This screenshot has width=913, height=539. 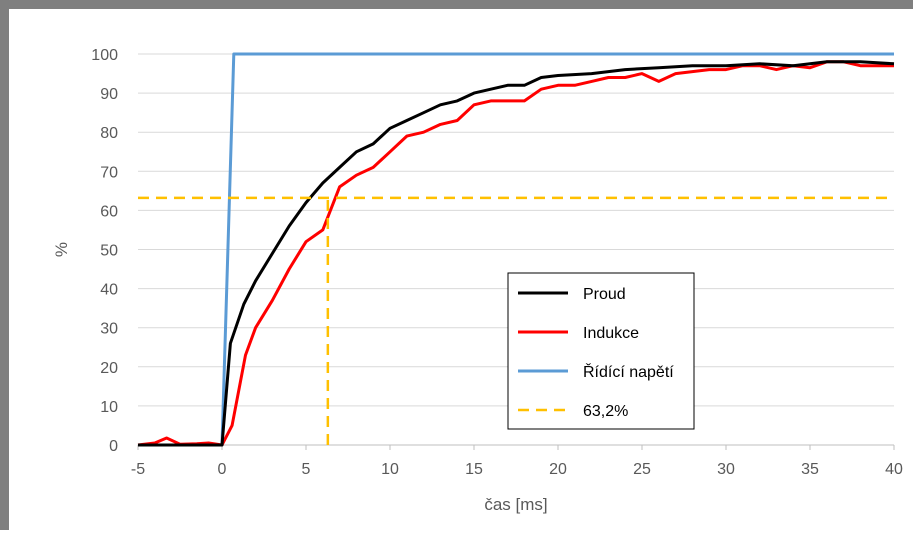 What do you see at coordinates (558, 469) in the screenshot?
I see `x-tick-label: 20` at bounding box center [558, 469].